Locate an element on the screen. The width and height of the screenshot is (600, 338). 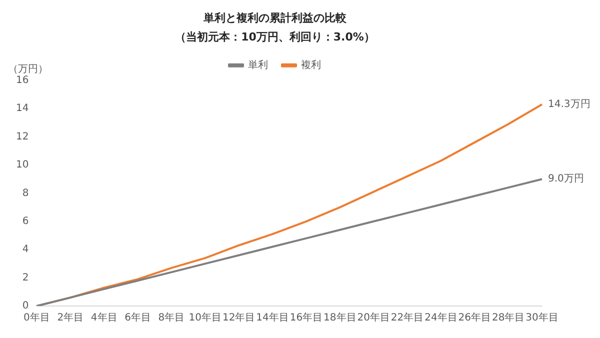
x-tick-label: 10年目 is located at coordinates (205, 318).